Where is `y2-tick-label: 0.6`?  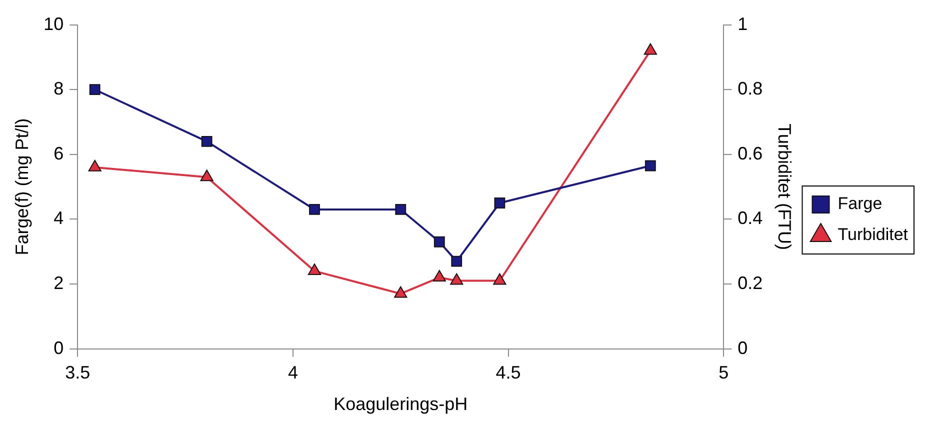 y2-tick-label: 0.6 is located at coordinates (750, 153).